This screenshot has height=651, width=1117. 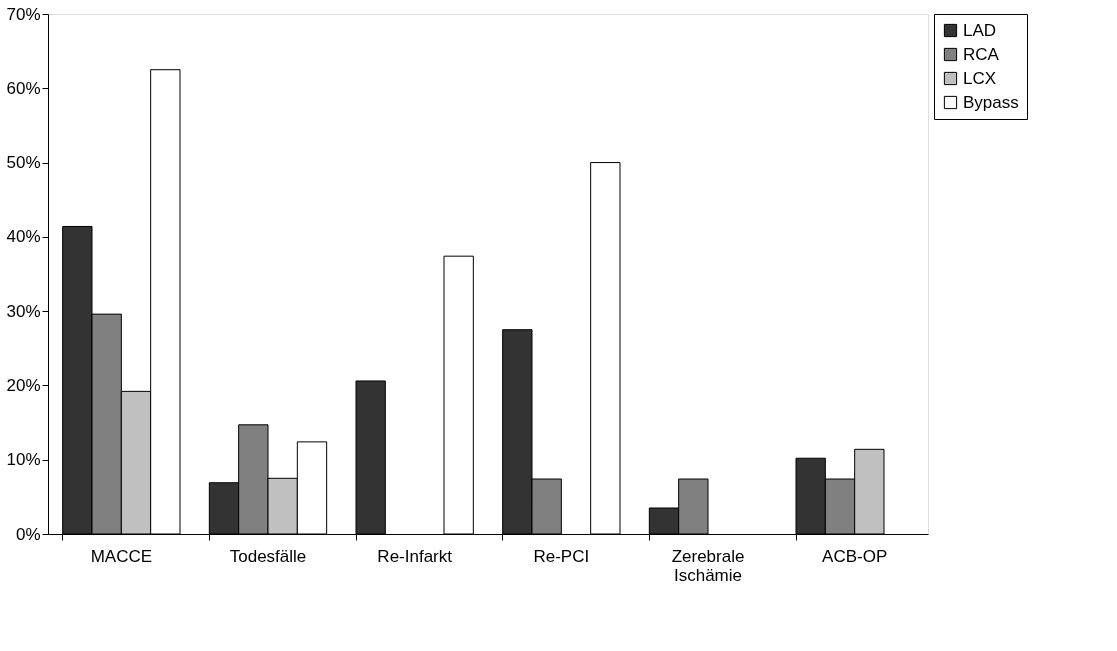 I want to click on legend-label: LAD, so click(x=980, y=30).